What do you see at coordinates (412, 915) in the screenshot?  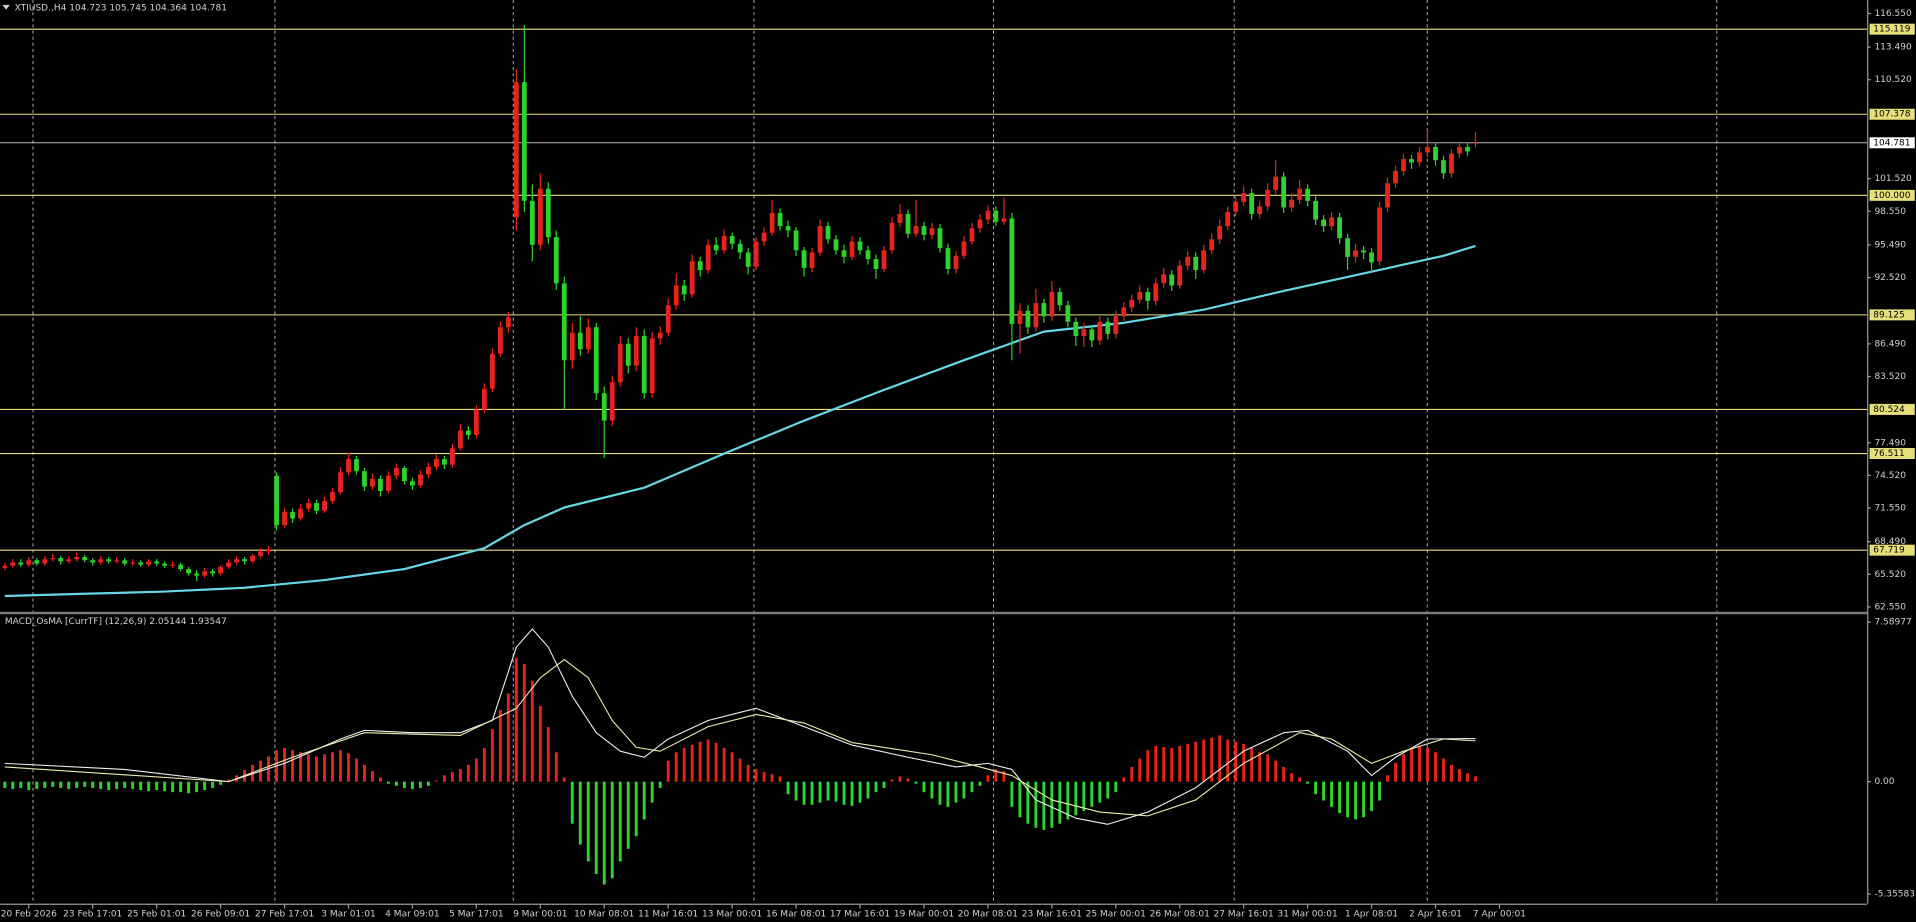 I see `x-tick-label: 4 Mar 09:01` at bounding box center [412, 915].